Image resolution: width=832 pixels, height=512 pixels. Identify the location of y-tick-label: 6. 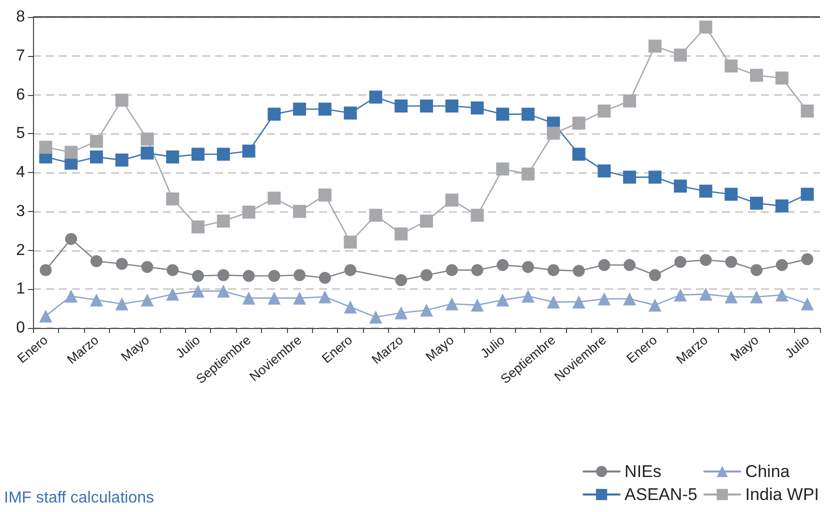
(21, 95).